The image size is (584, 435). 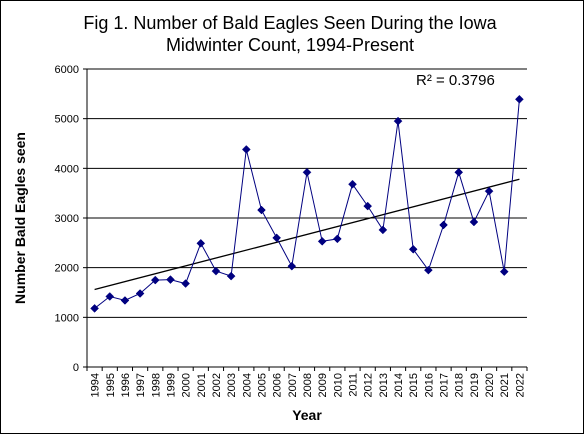 I want to click on x-tick-label: 2005, so click(x=262, y=385).